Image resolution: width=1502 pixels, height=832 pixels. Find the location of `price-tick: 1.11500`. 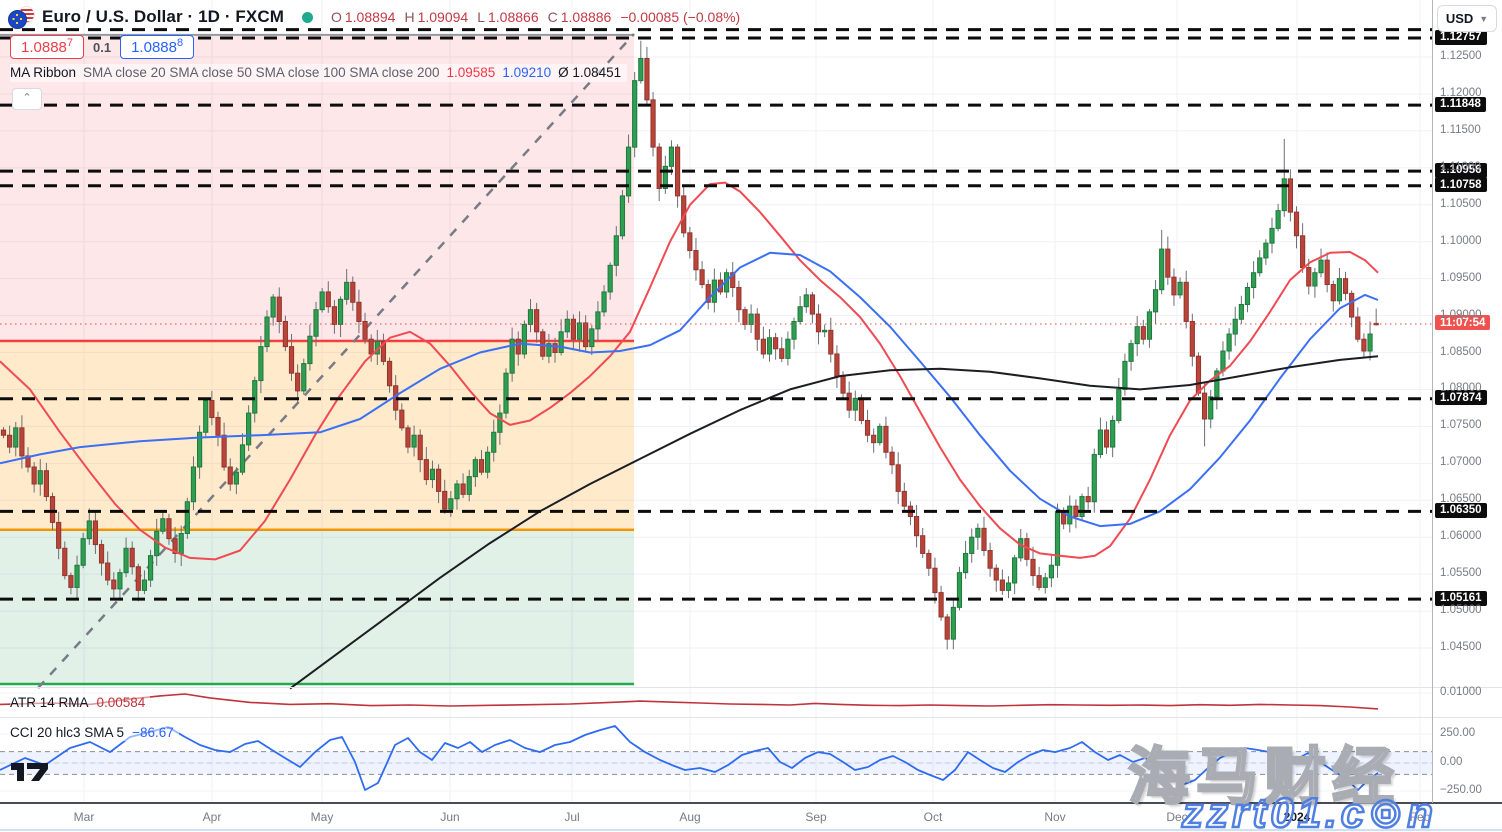

price-tick: 1.11500 is located at coordinates (1460, 129).